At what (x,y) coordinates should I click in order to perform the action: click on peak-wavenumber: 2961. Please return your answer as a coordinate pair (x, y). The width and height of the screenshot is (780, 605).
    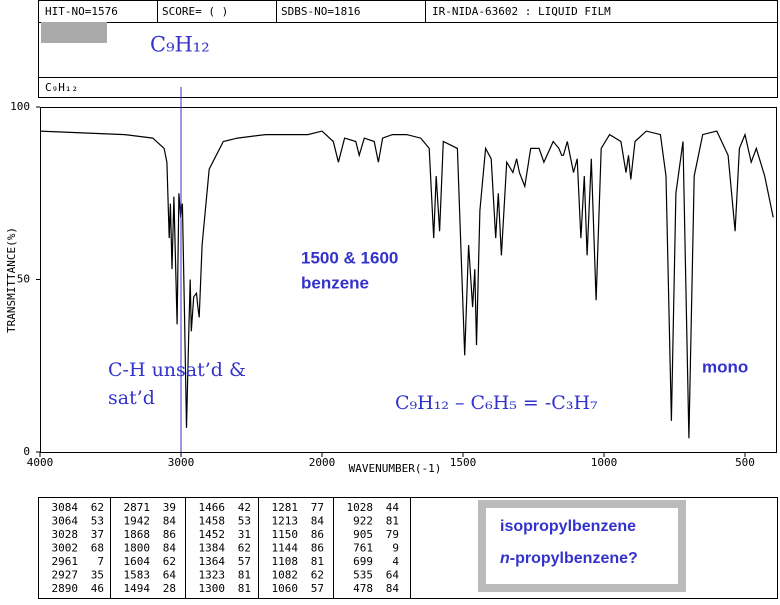
    Looking at the image, I should click on (65, 561).